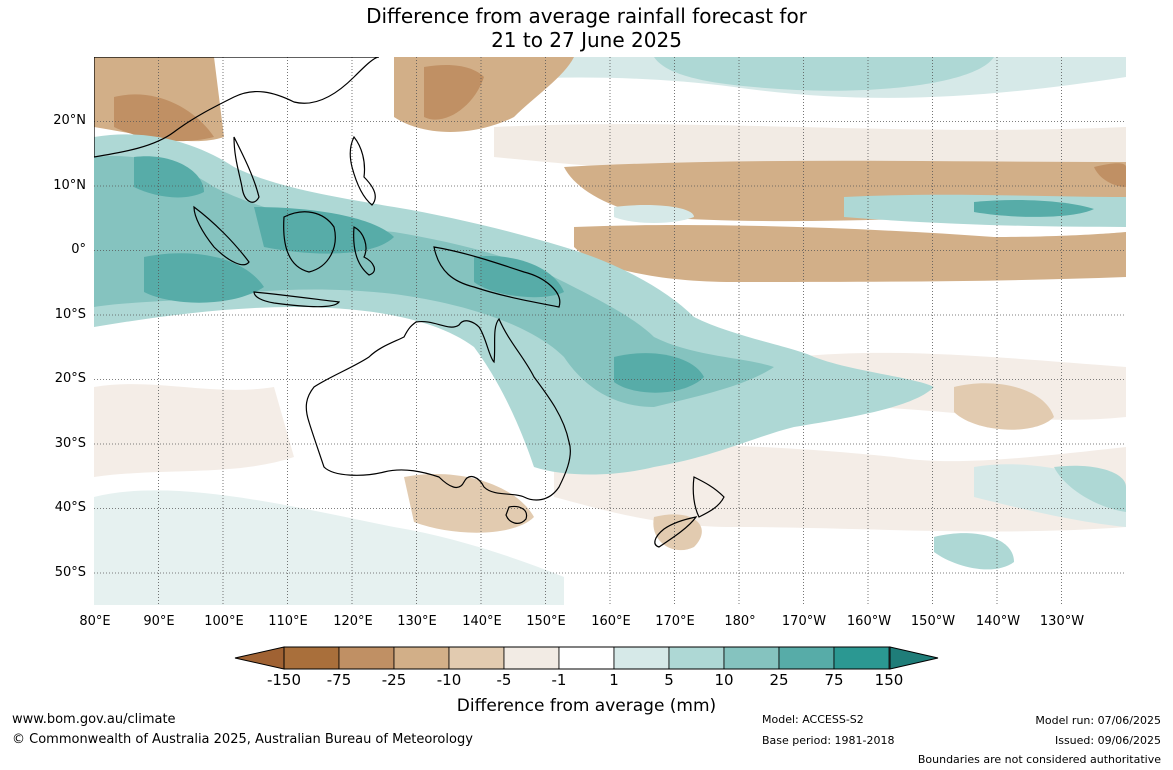 The width and height of the screenshot is (1173, 770). What do you see at coordinates (95, 621) in the screenshot?
I see `lon-label-80e: 80°E` at bounding box center [95, 621].